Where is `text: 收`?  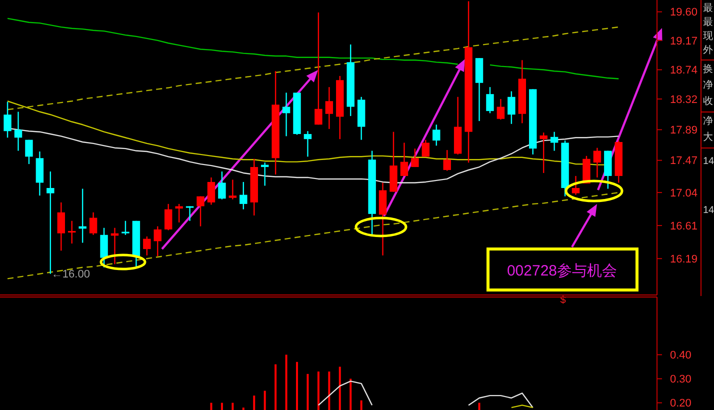
text: 收 is located at coordinates (708, 101).